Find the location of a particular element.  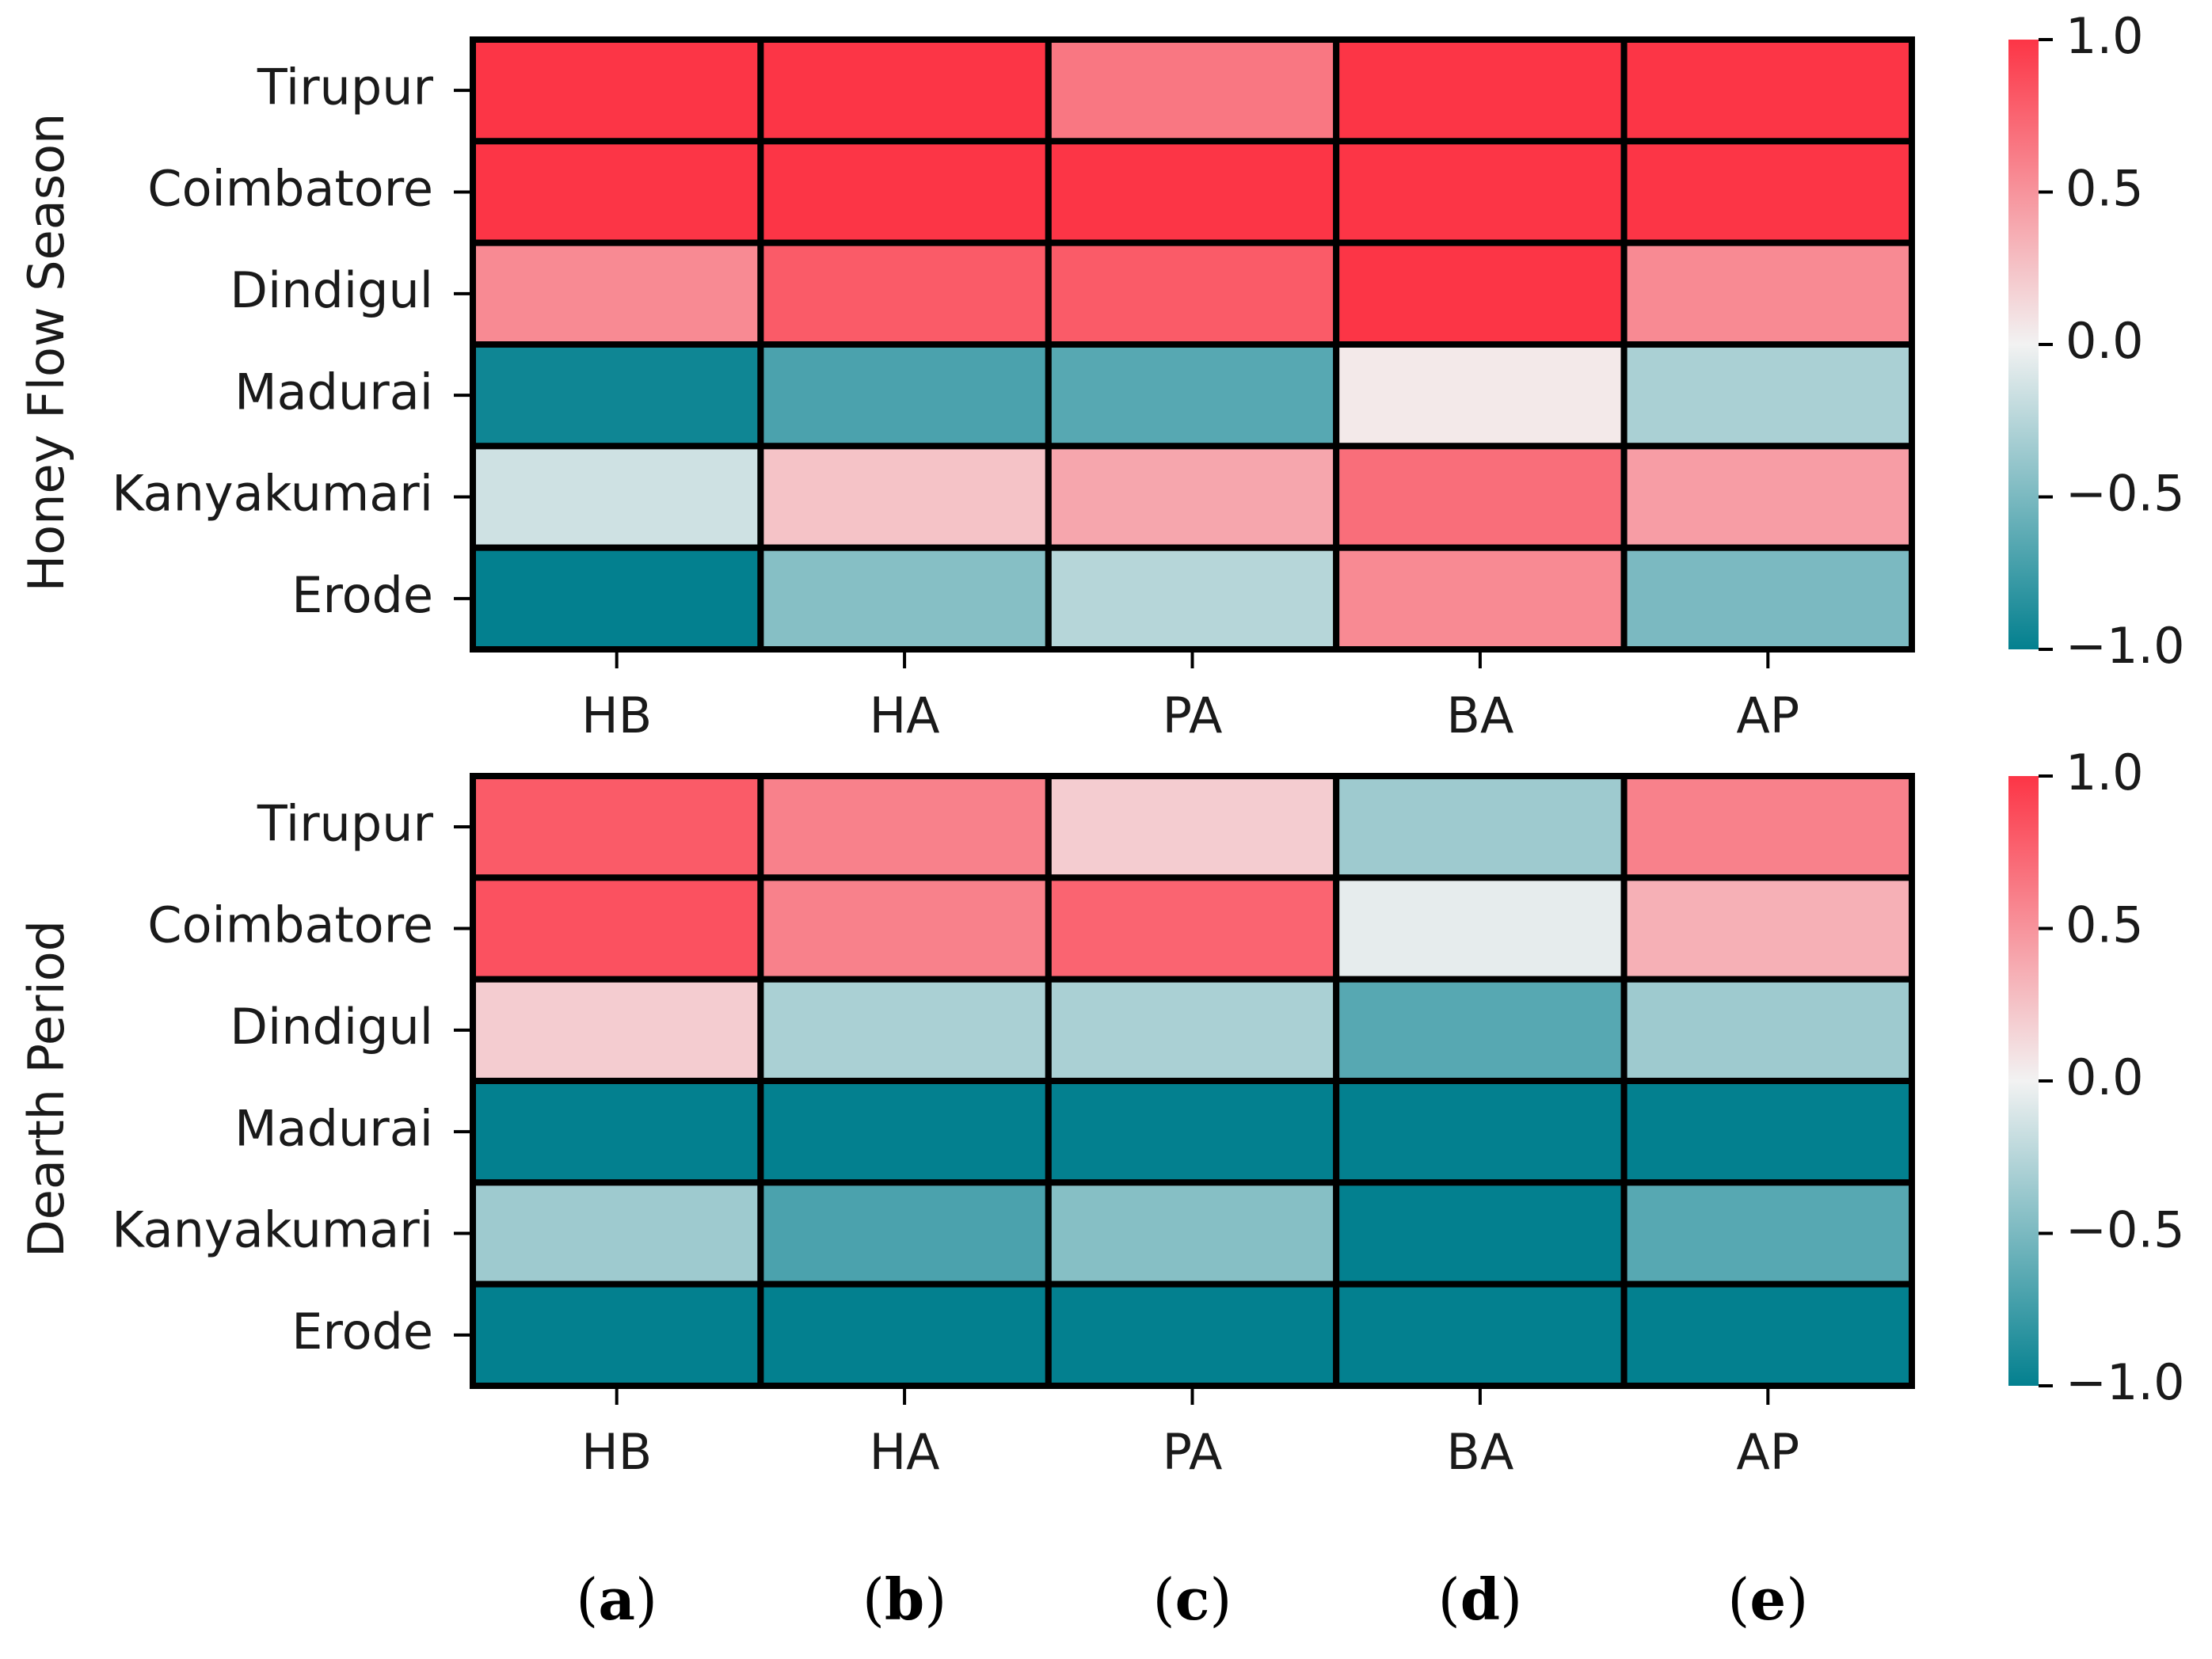

ylabel-honey-flow: Honey Flow Season is located at coordinates (46, 353).